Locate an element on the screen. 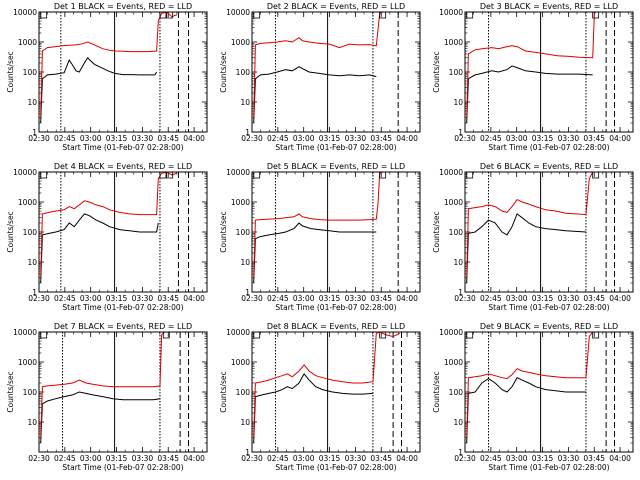 This screenshot has width=640, height=480. panel-title: Det 6 BLACK = Events, RED = LLD is located at coordinates (549, 166).